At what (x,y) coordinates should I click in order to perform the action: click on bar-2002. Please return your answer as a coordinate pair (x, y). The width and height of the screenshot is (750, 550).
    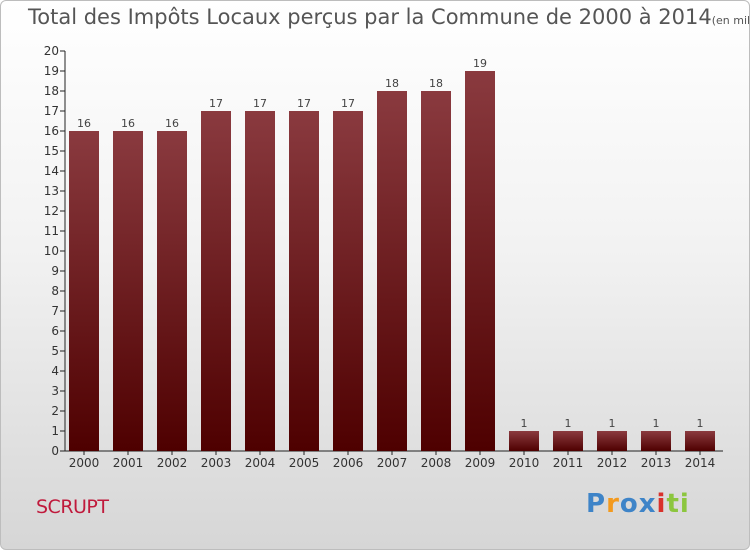
    Looking at the image, I should click on (172, 291).